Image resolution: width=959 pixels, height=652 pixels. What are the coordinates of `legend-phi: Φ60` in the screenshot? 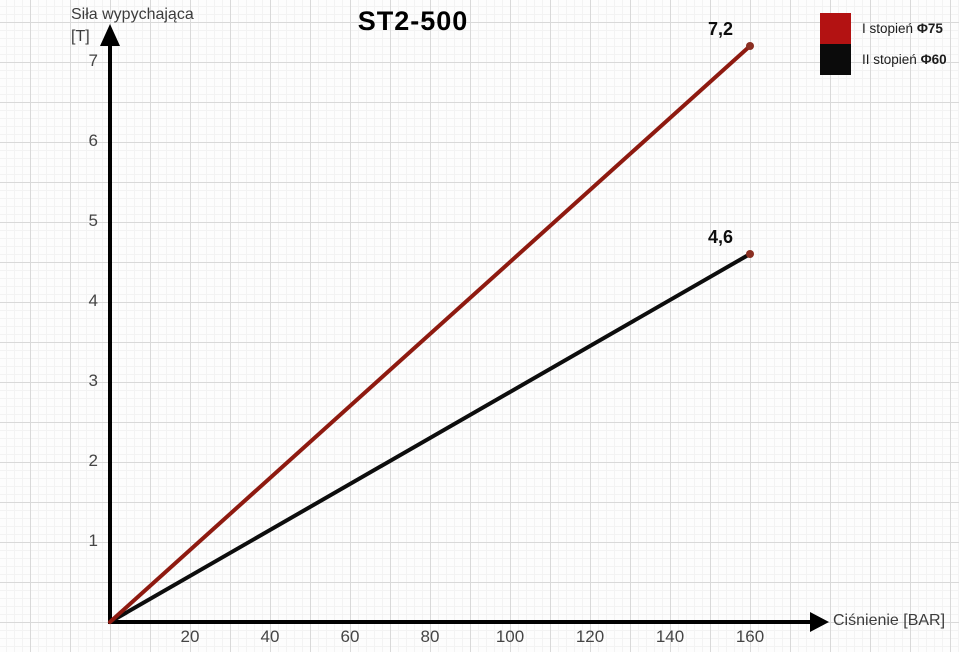 It's located at (933, 59).